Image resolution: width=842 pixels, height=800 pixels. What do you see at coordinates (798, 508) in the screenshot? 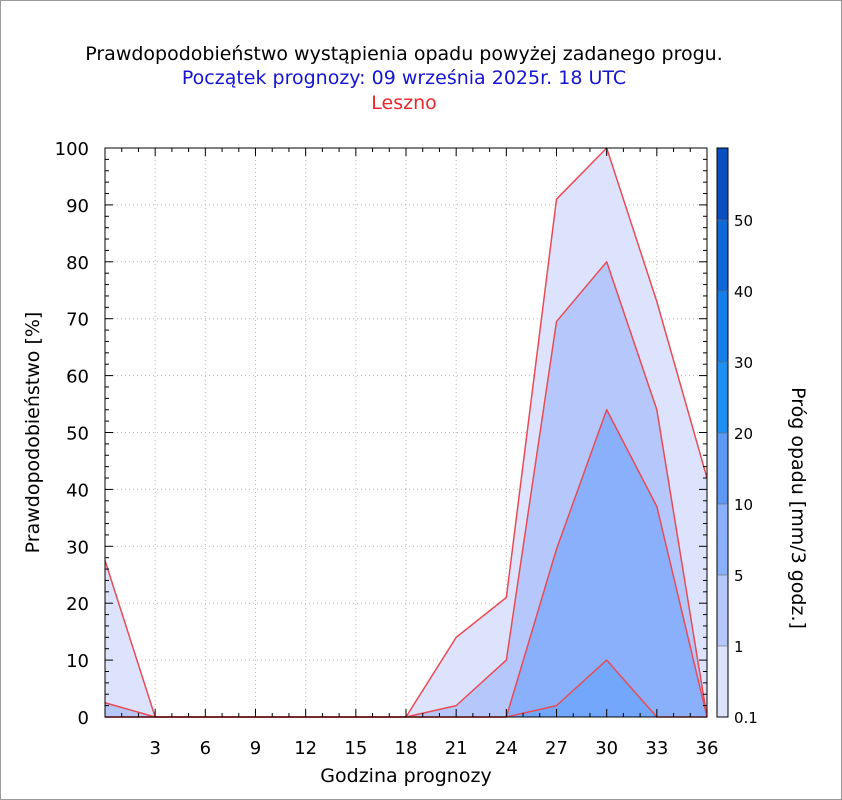
I see `colorbar-label: Próg opadu [mm/3 godz.]` at bounding box center [798, 508].